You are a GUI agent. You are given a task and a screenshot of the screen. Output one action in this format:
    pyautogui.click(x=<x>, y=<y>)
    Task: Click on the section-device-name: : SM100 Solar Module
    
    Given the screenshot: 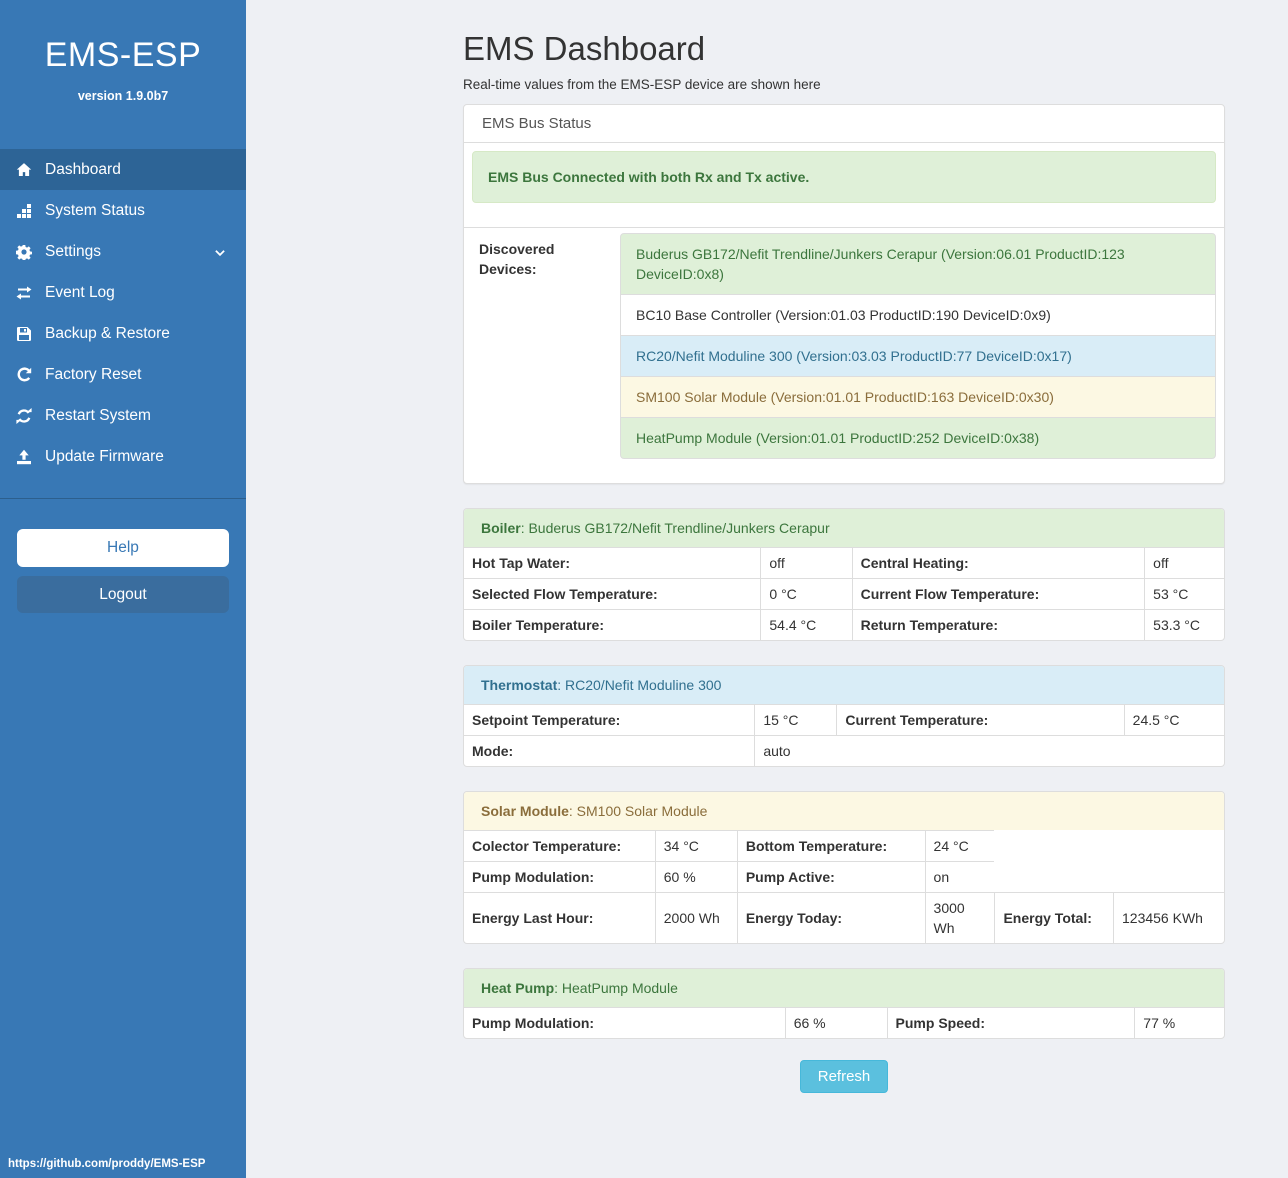 What is the action you would take?
    pyautogui.click(x=638, y=811)
    